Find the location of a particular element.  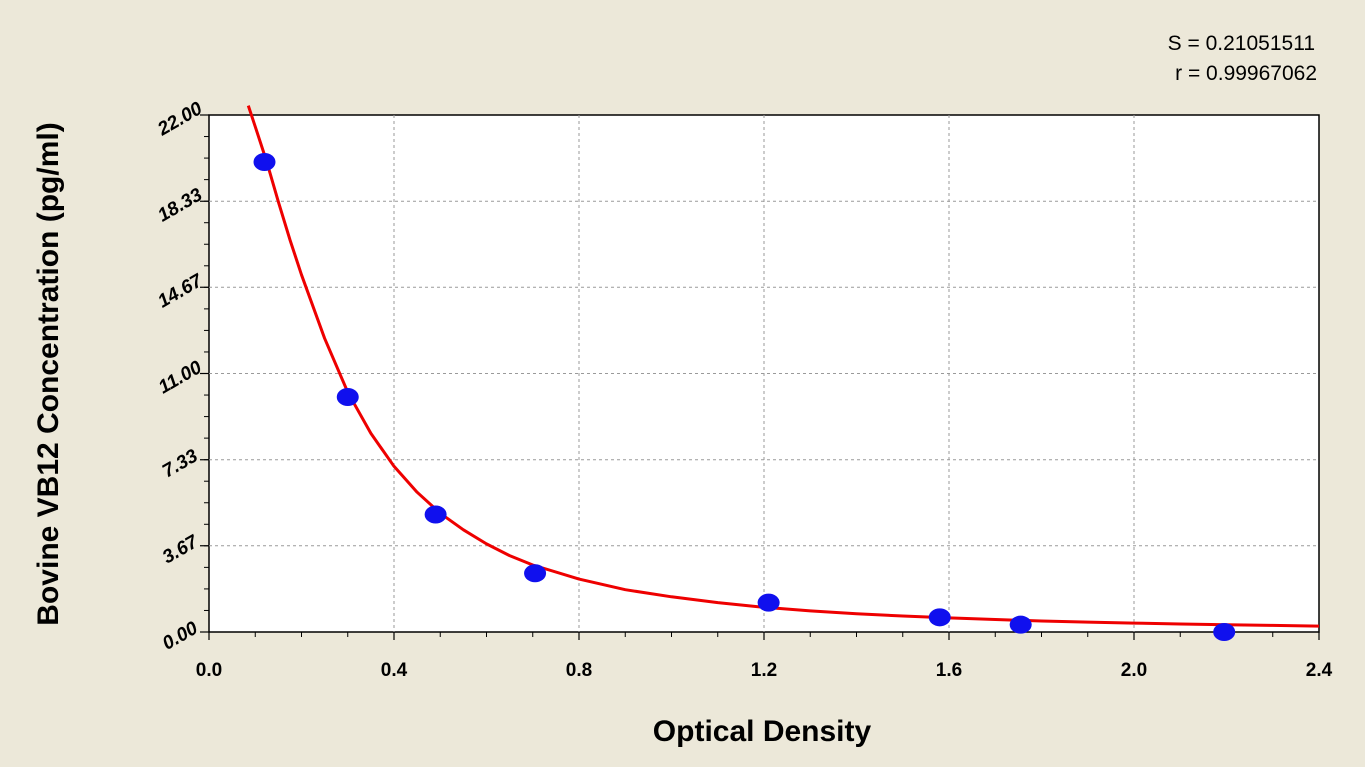

y-tick-label: 3.67 is located at coordinates (181, 549).